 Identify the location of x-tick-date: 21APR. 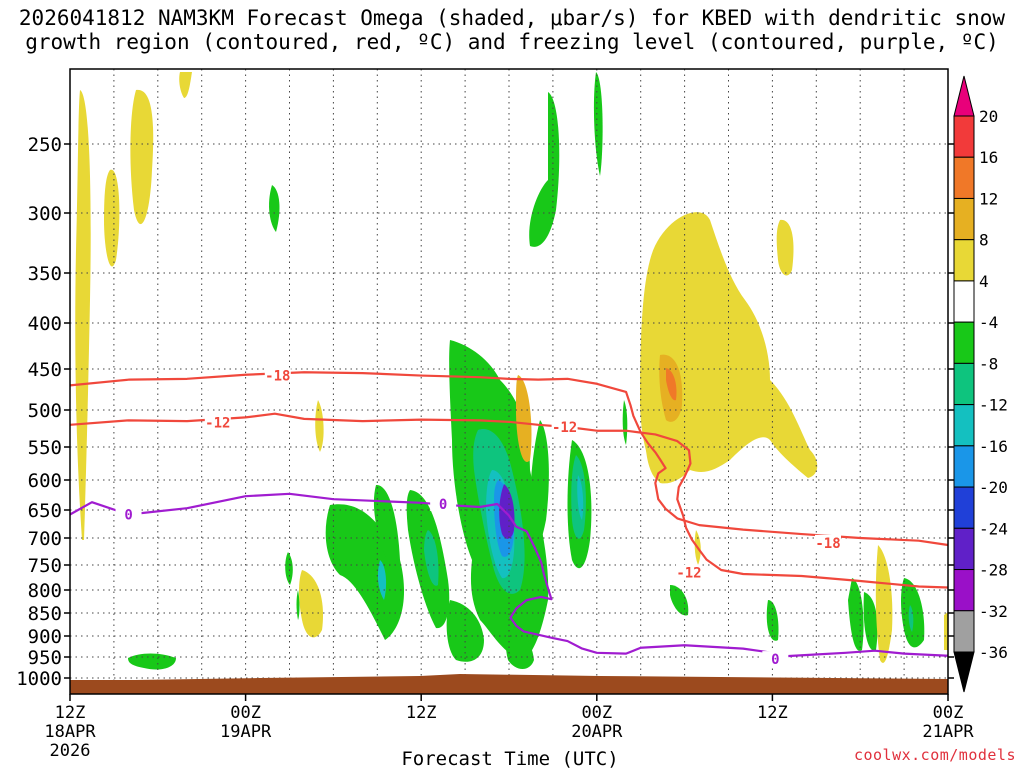
(948, 732).